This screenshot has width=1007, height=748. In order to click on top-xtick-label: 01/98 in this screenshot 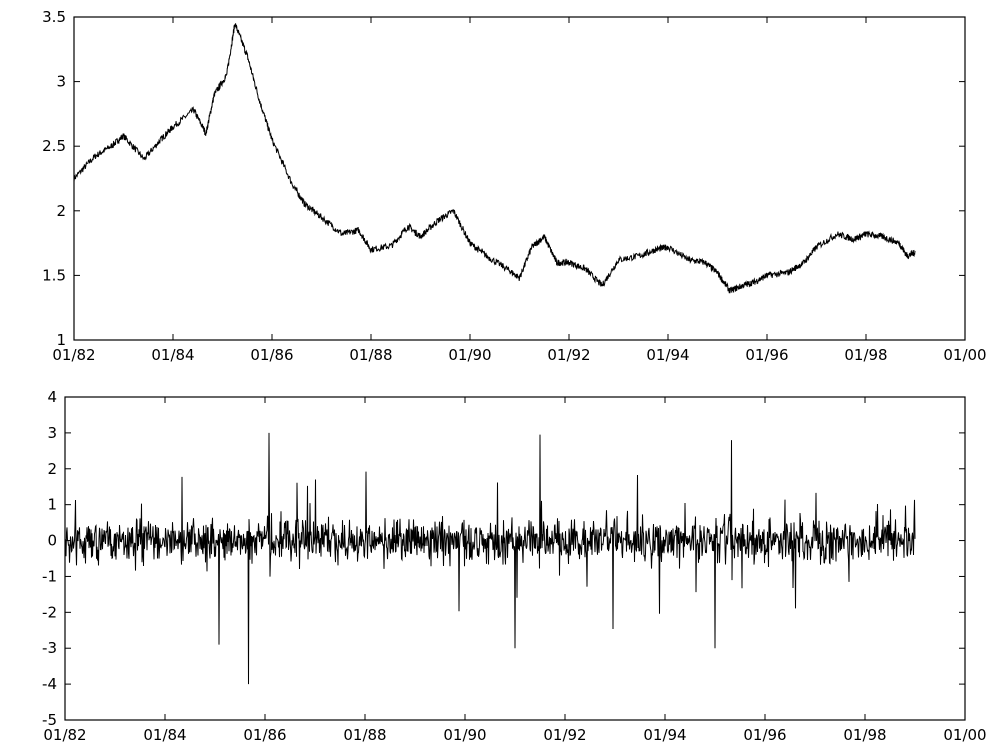, I will do `click(865, 355)`.